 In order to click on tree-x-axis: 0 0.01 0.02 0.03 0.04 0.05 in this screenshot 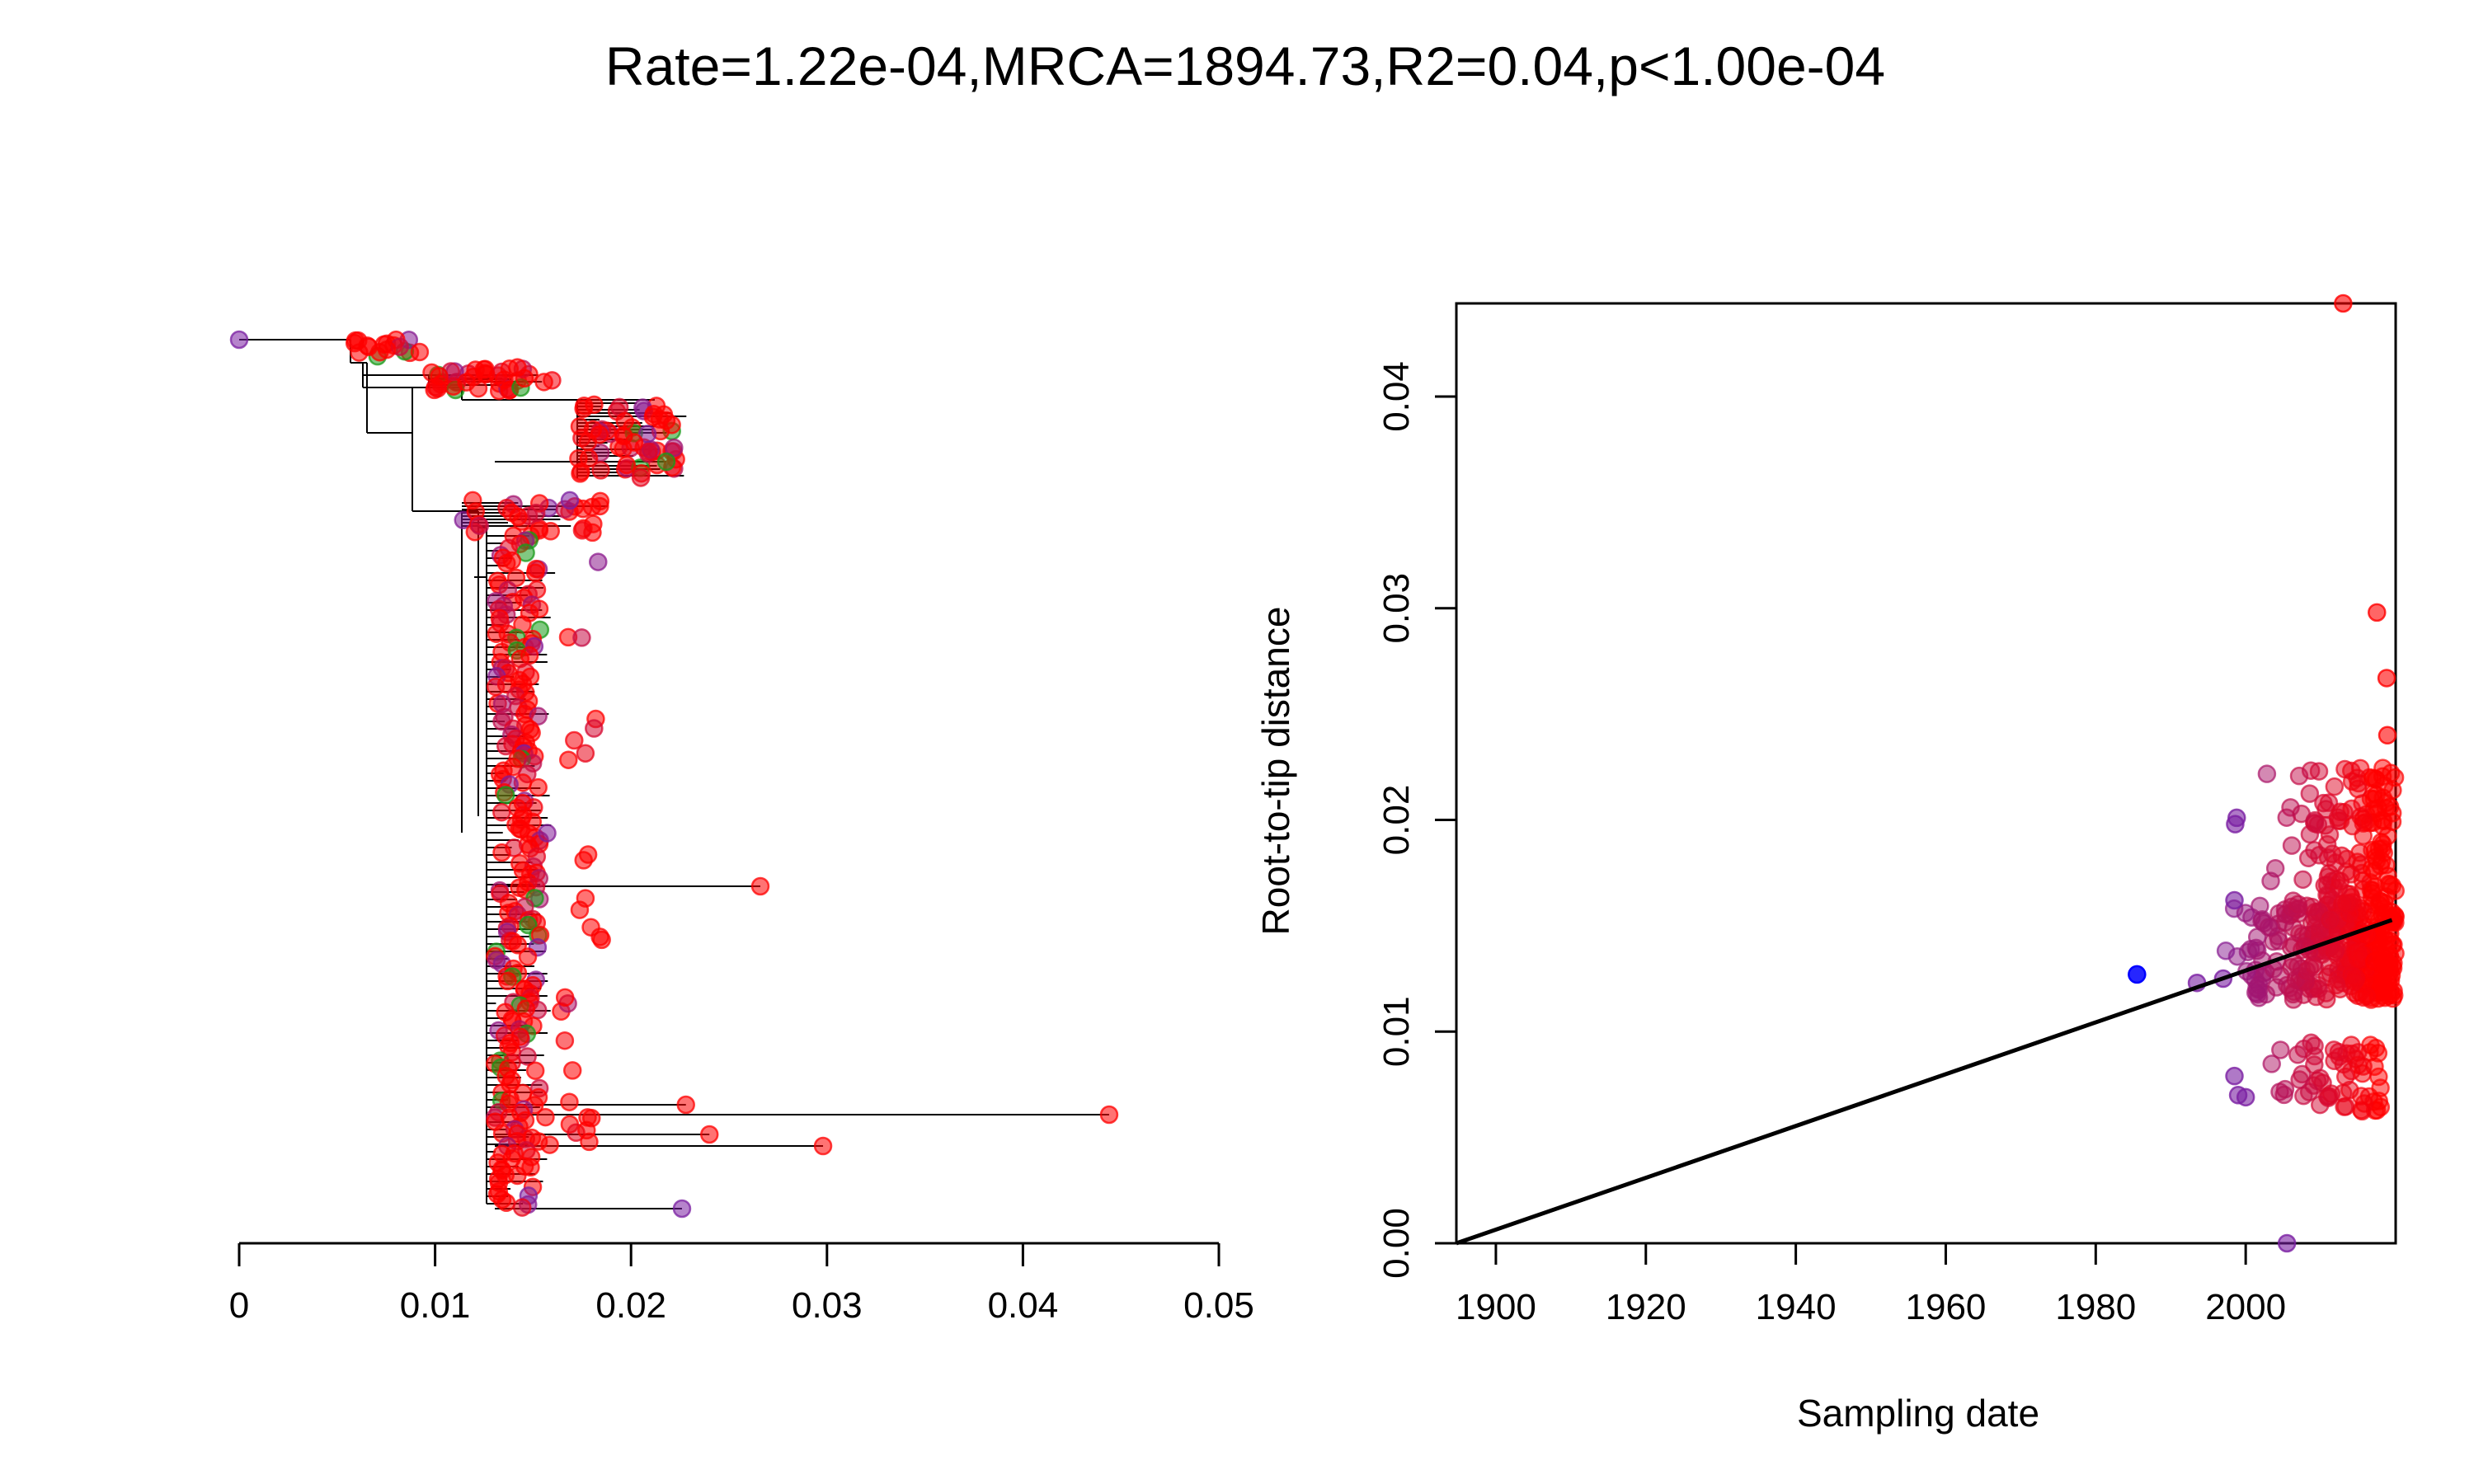, I will do `click(741, 1284)`.